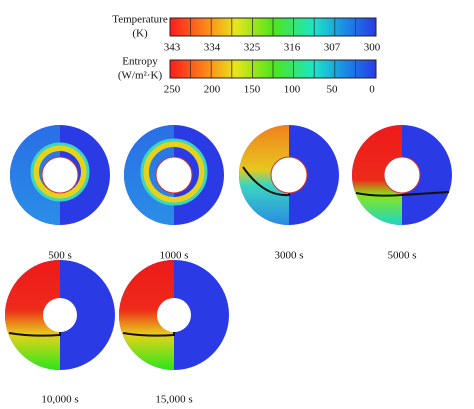 Image resolution: width=474 pixels, height=409 pixels. I want to click on colorbar-tick-label: 300, so click(372, 48).